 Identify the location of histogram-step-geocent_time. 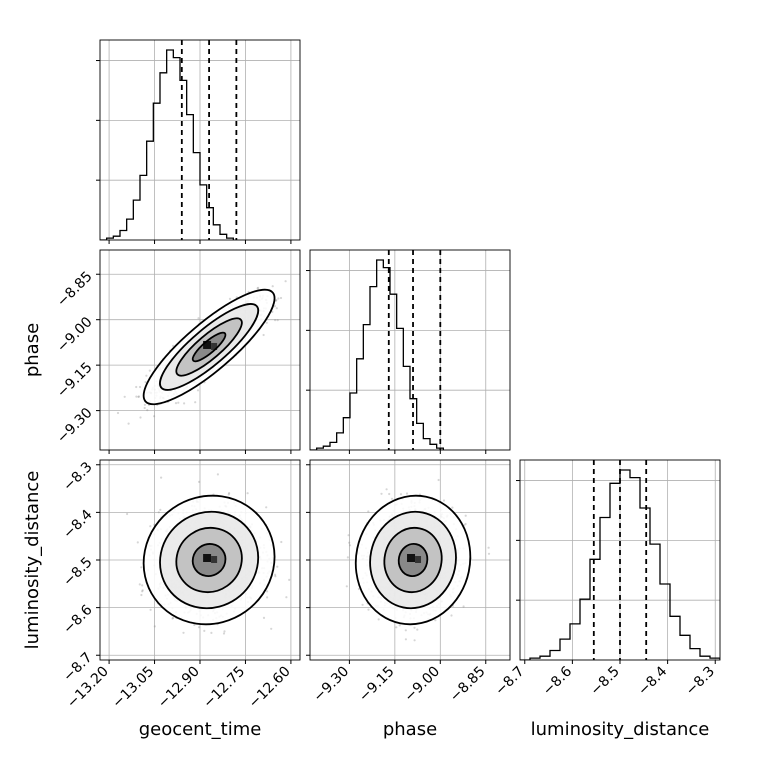
(167, 144).